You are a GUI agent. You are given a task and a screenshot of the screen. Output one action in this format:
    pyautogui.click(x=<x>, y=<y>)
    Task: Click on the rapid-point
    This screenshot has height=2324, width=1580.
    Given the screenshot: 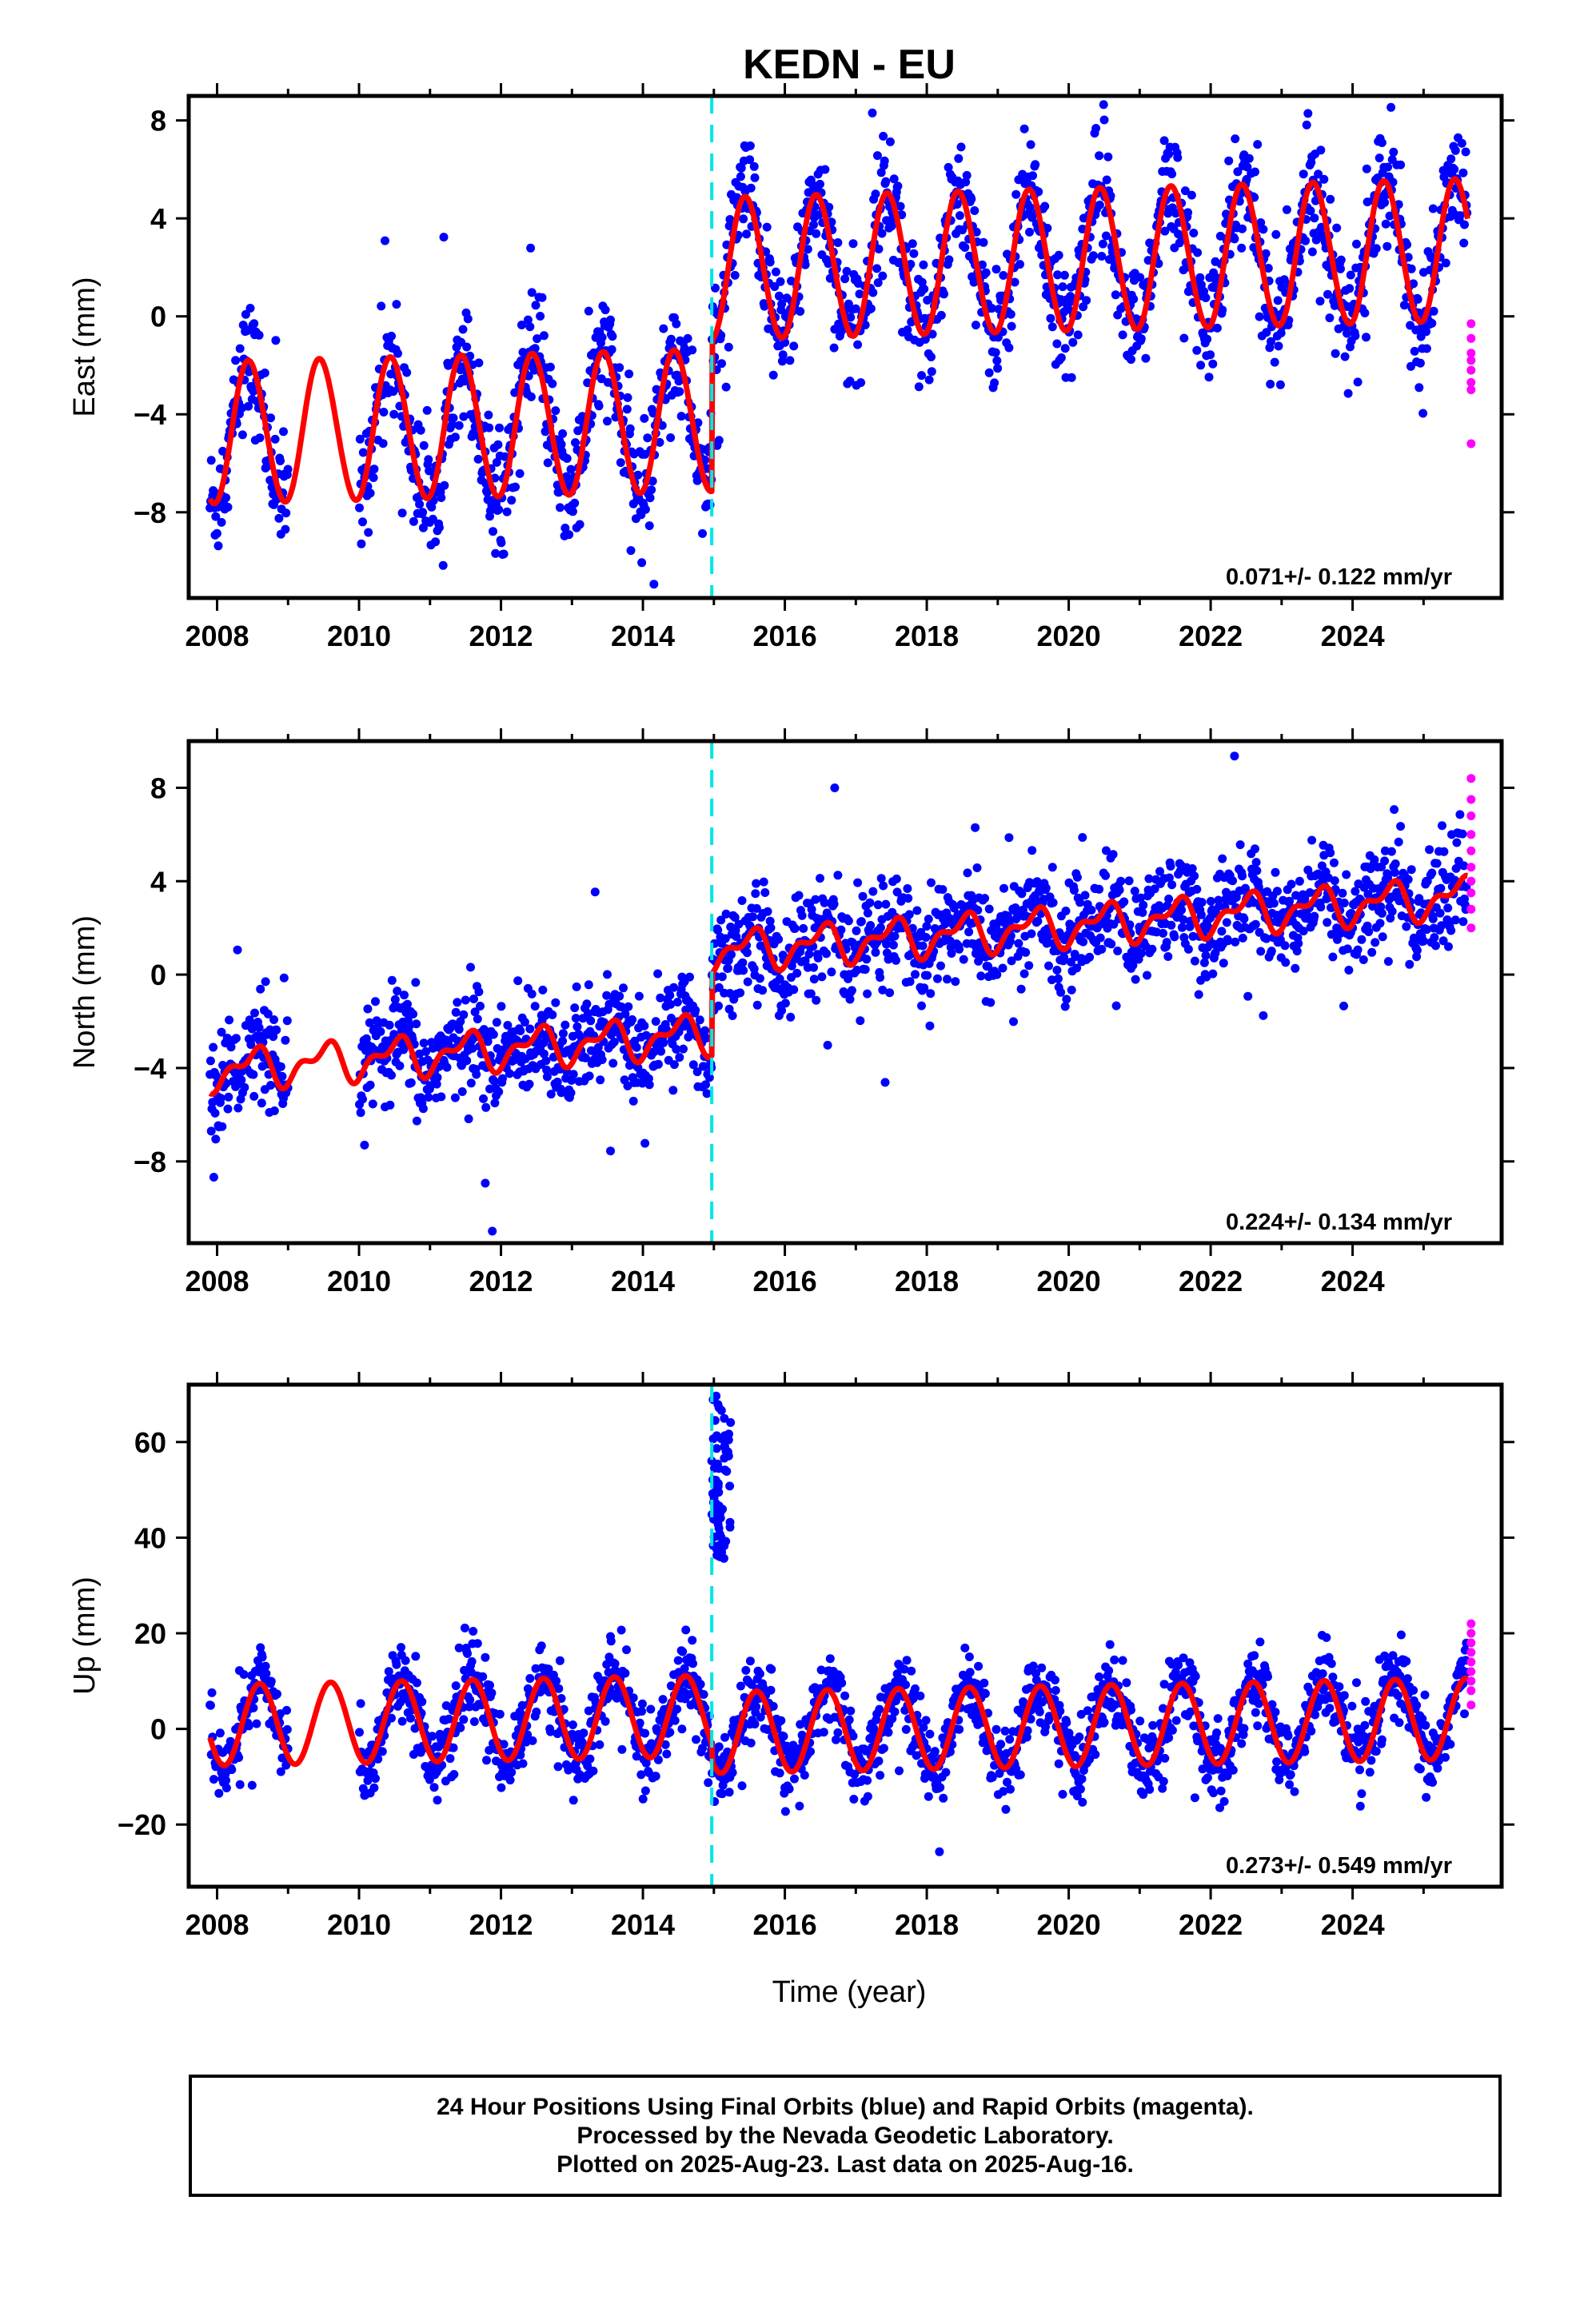 What is the action you would take?
    pyautogui.click(x=1470, y=815)
    